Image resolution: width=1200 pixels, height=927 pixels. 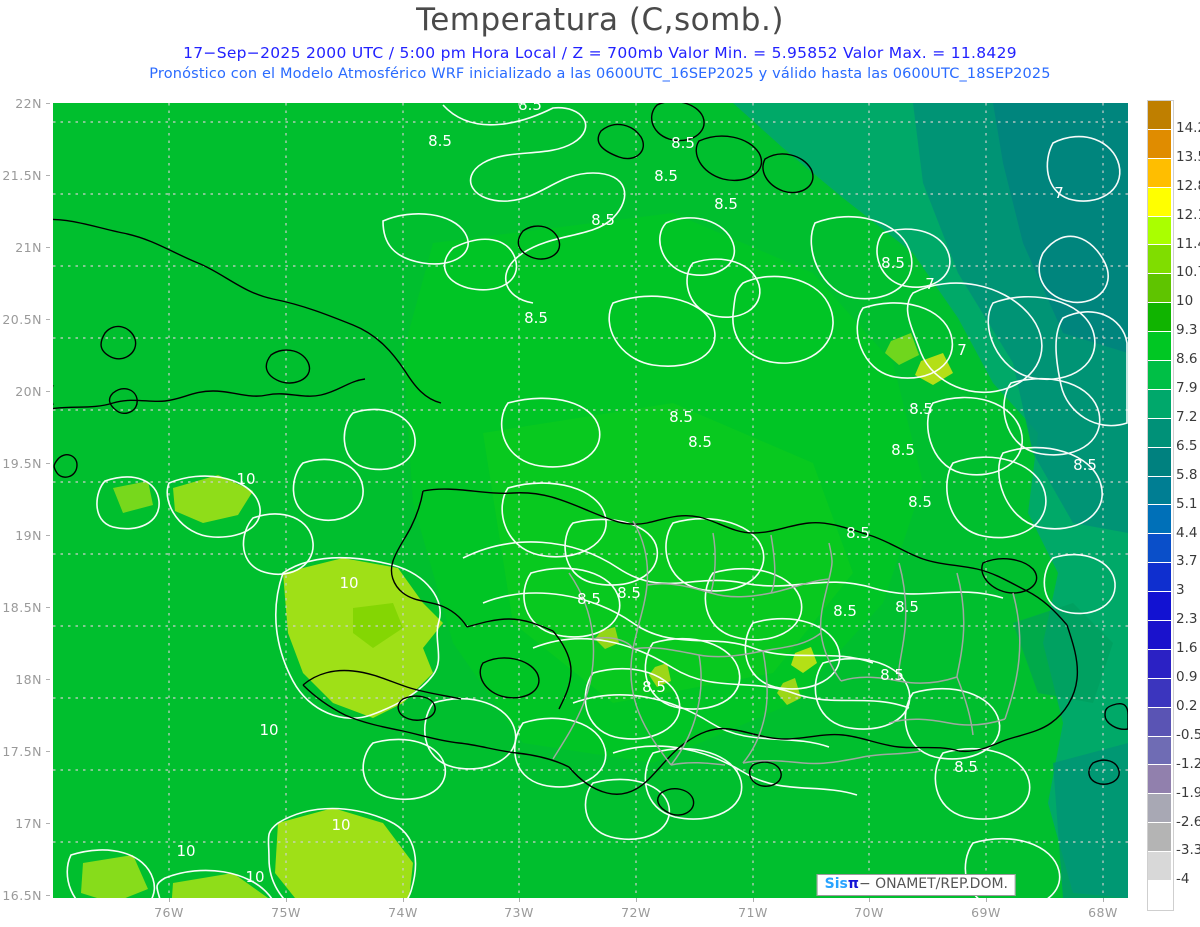 I want to click on colorbar-tick-label: 3, so click(x=1180, y=590).